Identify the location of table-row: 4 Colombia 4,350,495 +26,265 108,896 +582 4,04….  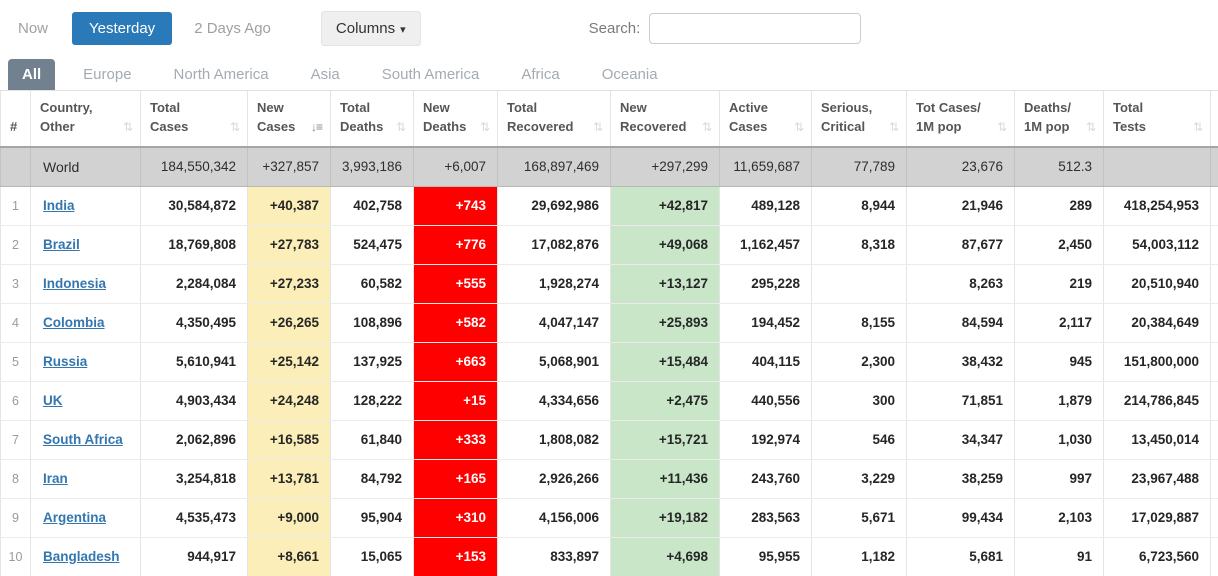
(609, 323).